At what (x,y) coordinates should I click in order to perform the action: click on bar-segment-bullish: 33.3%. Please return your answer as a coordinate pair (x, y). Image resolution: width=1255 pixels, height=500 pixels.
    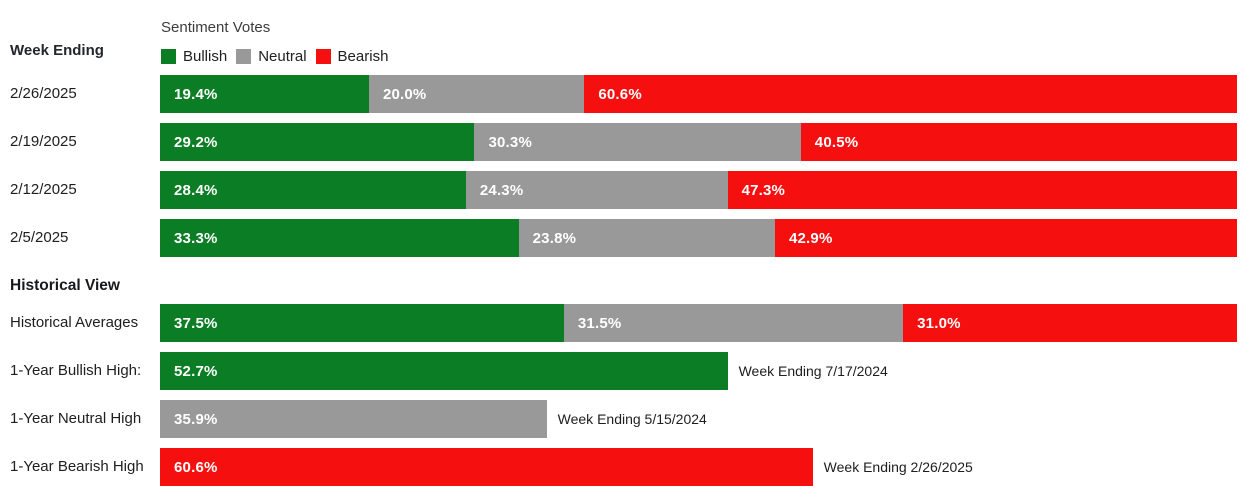
    Looking at the image, I should click on (339, 238).